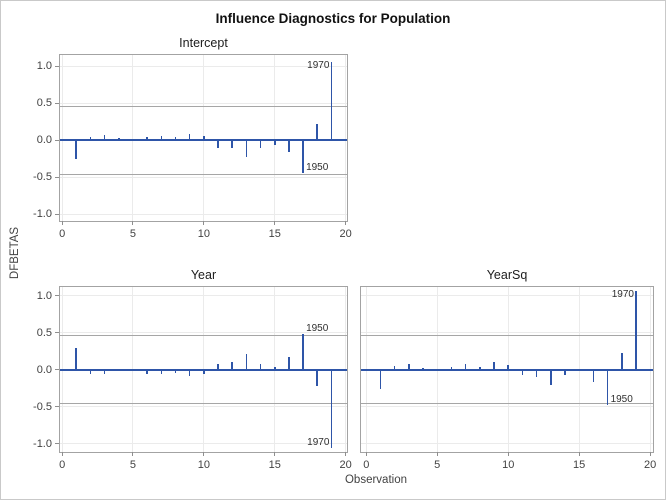 The height and width of the screenshot is (500, 666). Describe the element at coordinates (62, 234) in the screenshot. I see `x-tick-label: 0` at that location.